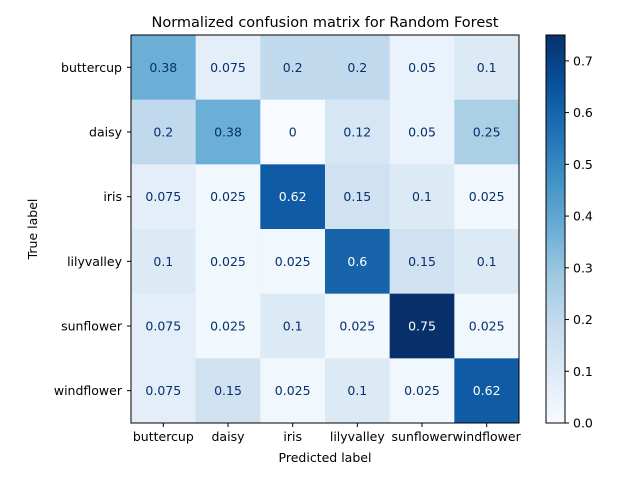 The width and height of the screenshot is (640, 485). I want to click on x-tick-label: lilyvalley, so click(358, 436).